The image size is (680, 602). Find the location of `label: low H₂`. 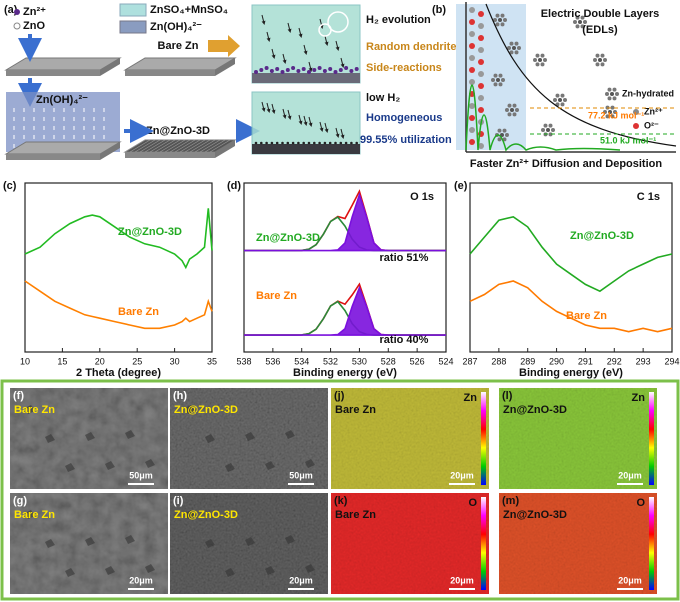

label: low H₂ is located at coordinates (383, 98).